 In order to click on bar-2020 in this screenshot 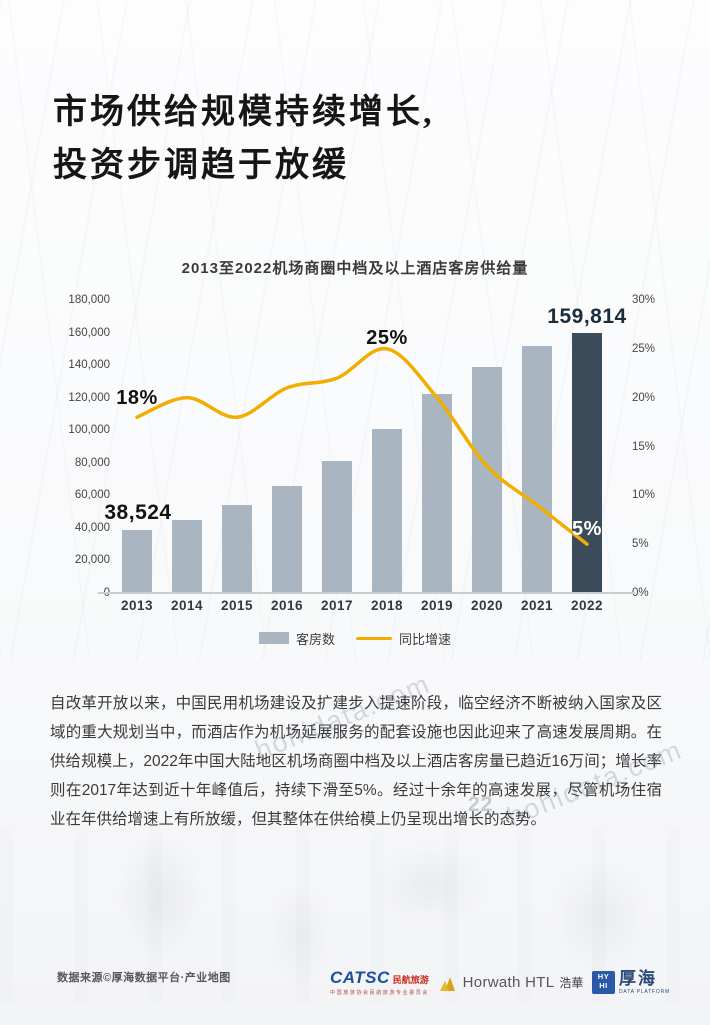, I will do `click(487, 479)`.